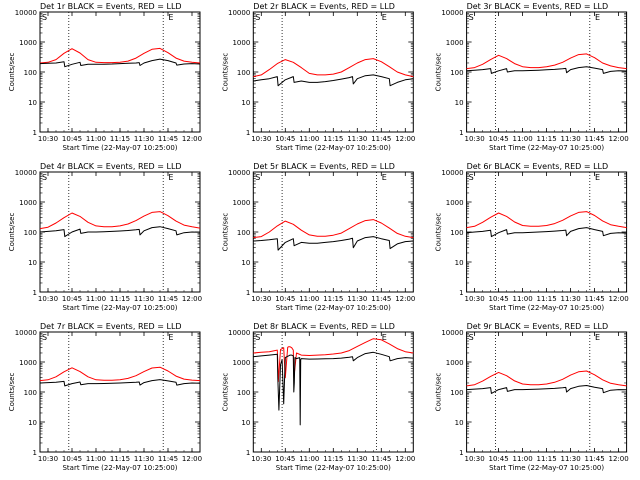 Image resolution: width=640 pixels, height=480 pixels. I want to click on panel-title: Det 6r BLACK = Events, RED = LLD, so click(538, 166).